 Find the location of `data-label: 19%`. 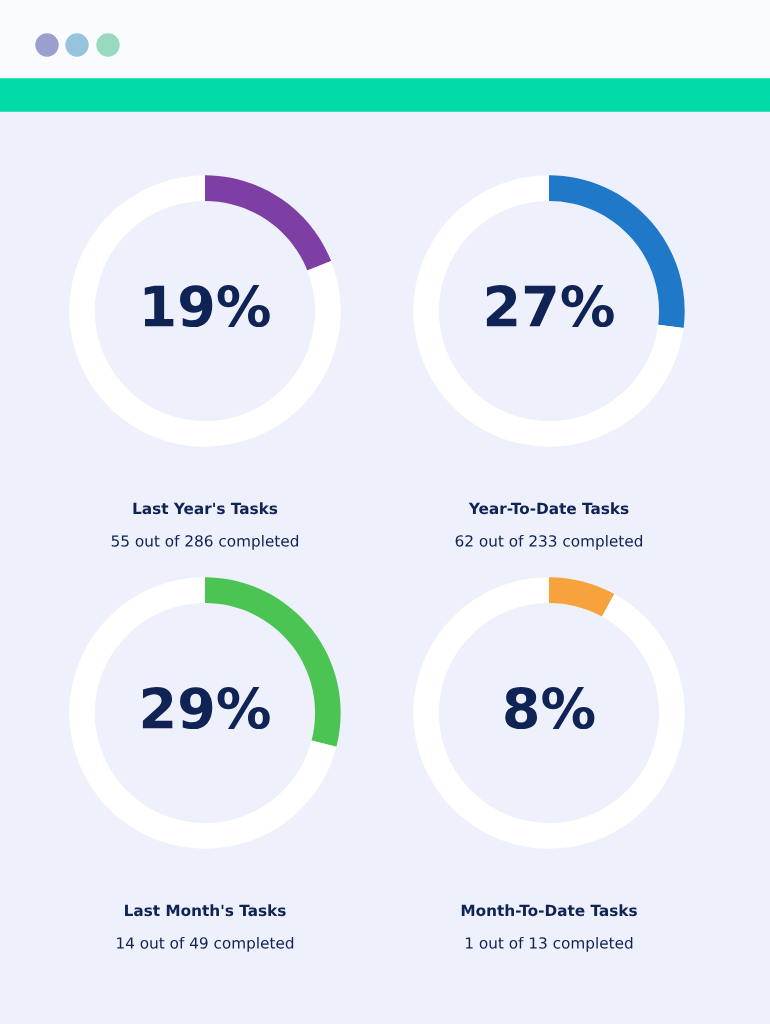

data-label: 19% is located at coordinates (207, 306).